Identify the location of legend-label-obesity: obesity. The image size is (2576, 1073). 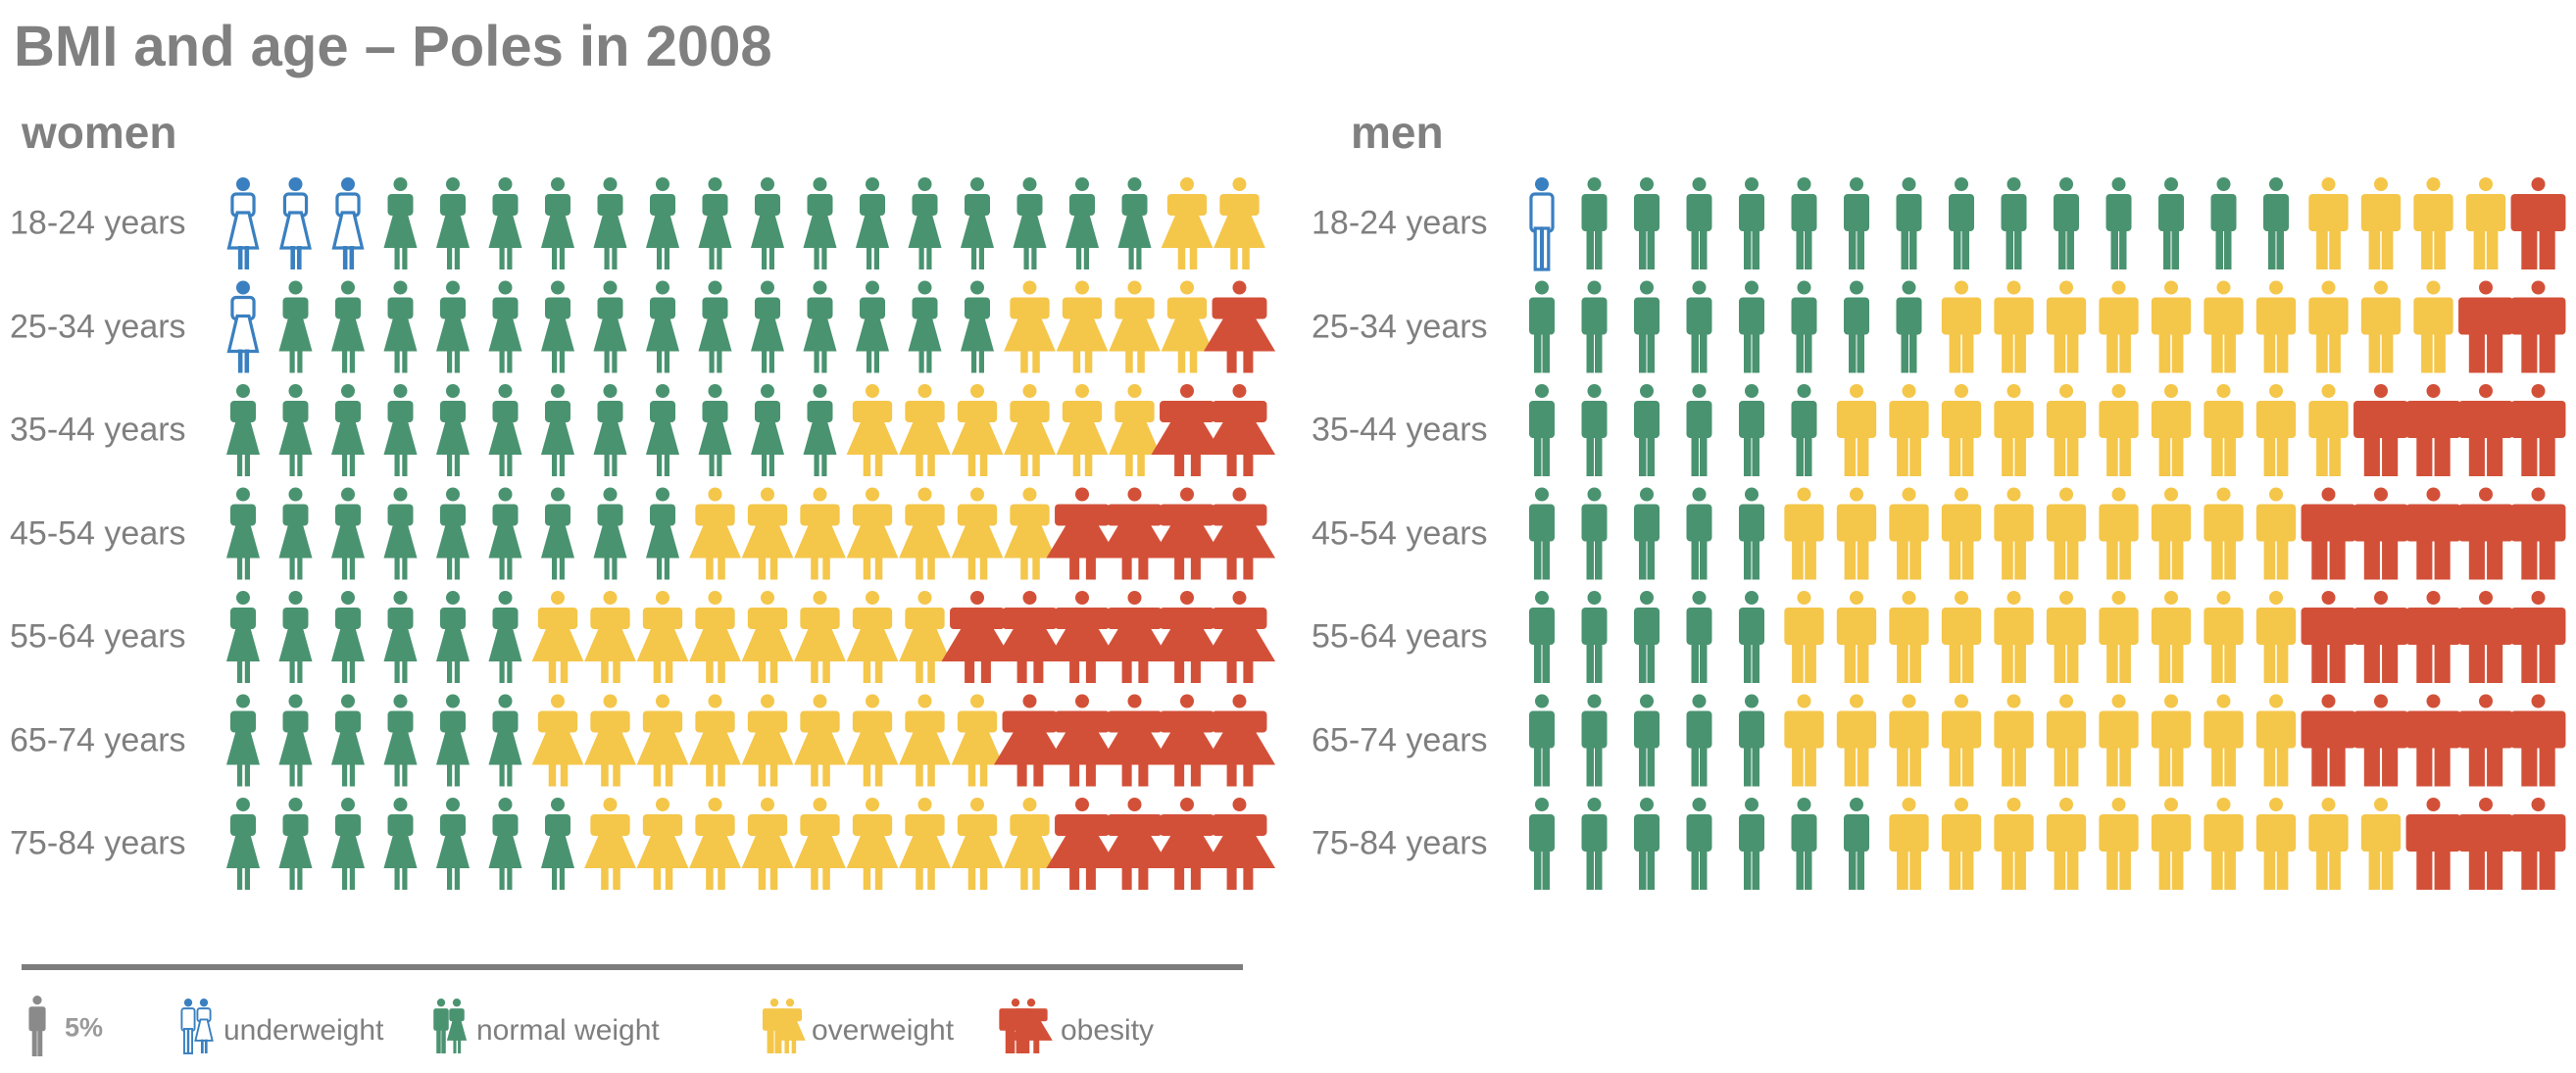
(1108, 1030).